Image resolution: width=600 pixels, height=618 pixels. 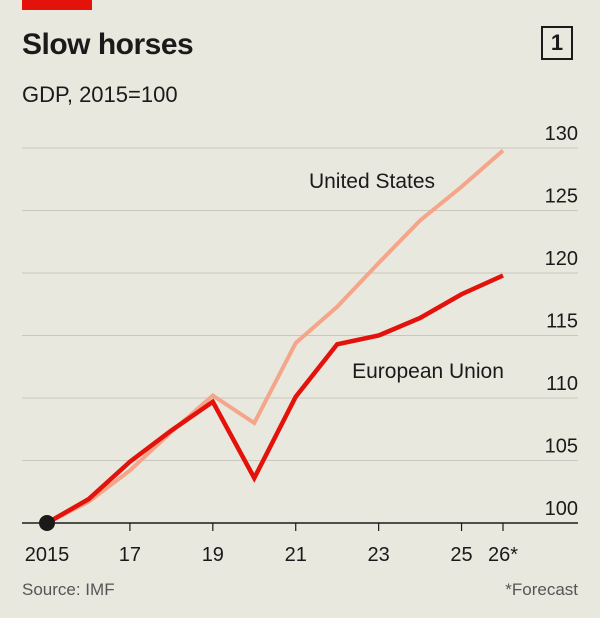 I want to click on forecast-note: *Forecast, so click(x=541, y=589).